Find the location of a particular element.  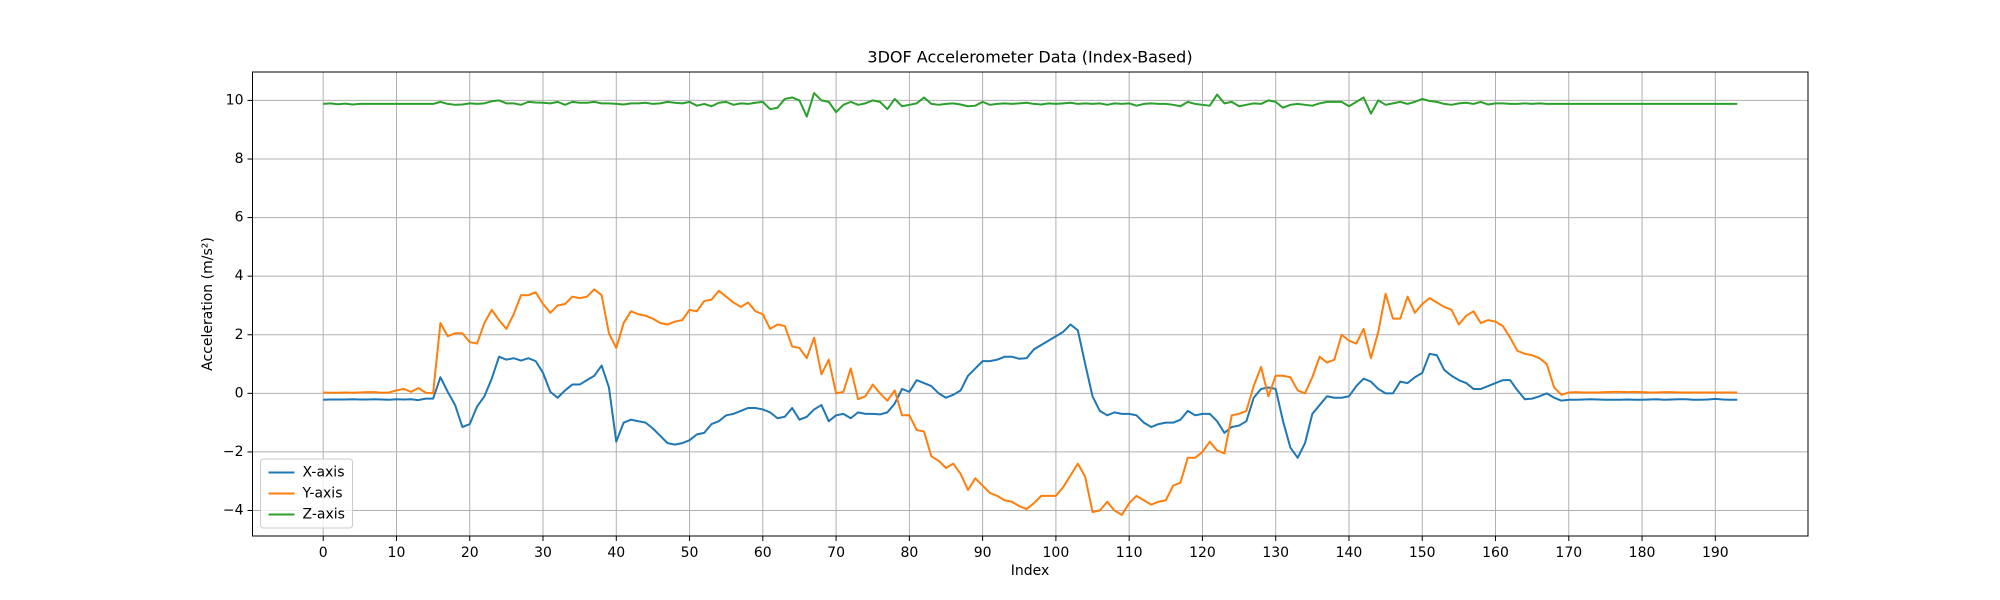

x-tick-label: 120 is located at coordinates (1202, 553).